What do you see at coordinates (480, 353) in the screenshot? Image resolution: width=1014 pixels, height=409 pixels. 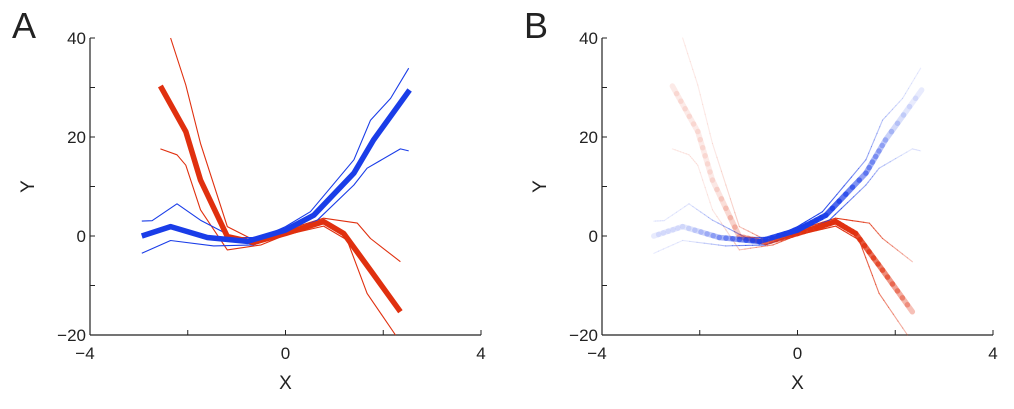 I see `x-tick-label: 4` at bounding box center [480, 353].